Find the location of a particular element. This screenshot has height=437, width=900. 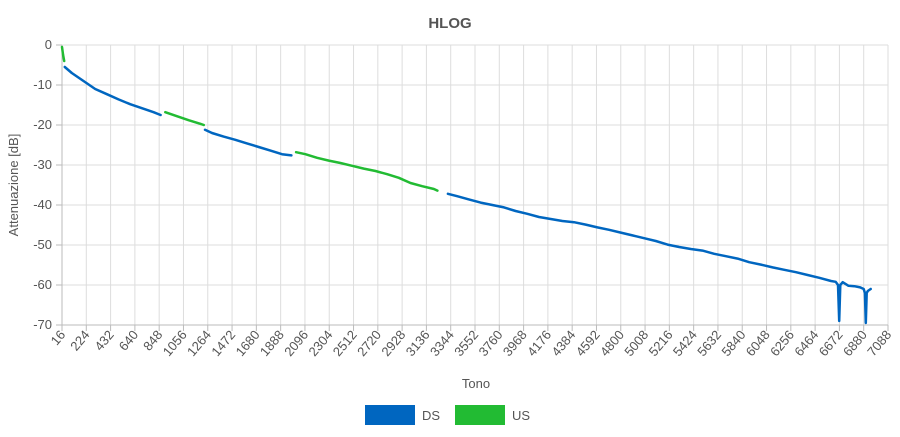

legend-swatch-us is located at coordinates (480, 415).